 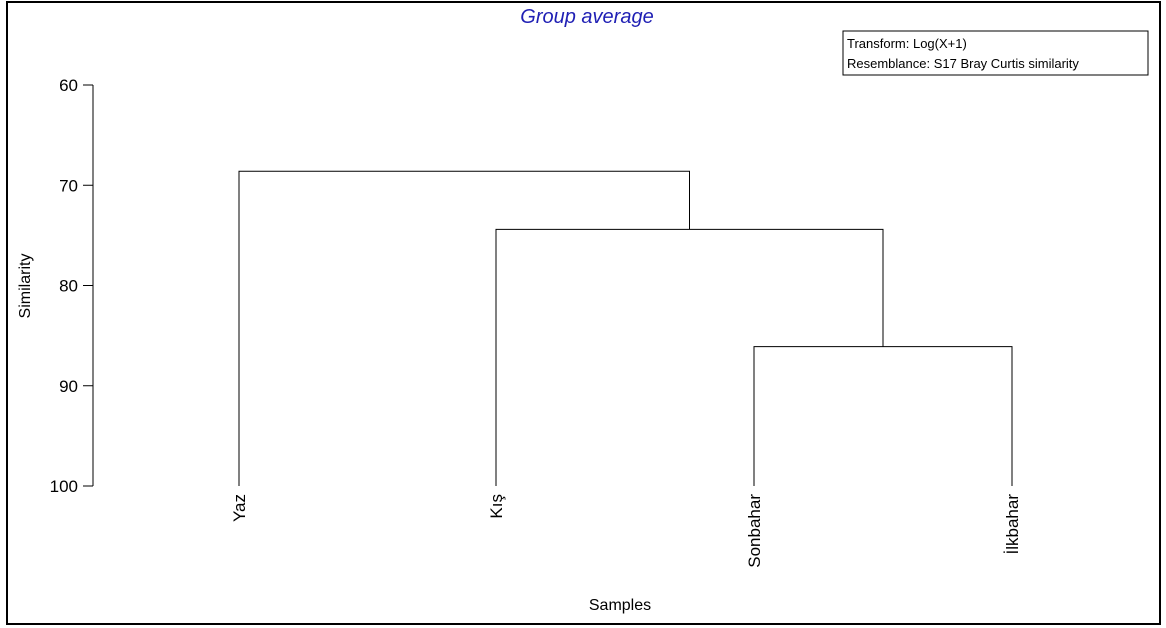 I want to click on y-tick-label: 100, so click(x=64, y=486).